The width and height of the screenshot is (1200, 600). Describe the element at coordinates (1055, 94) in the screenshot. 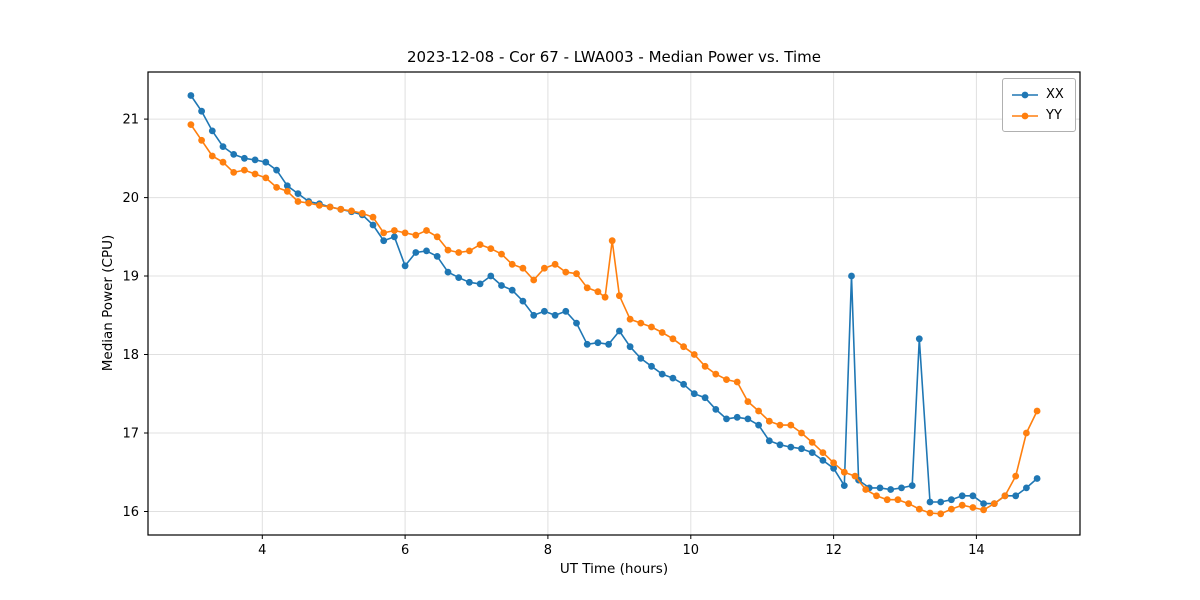

I see `legend-label-xx: XX` at that location.